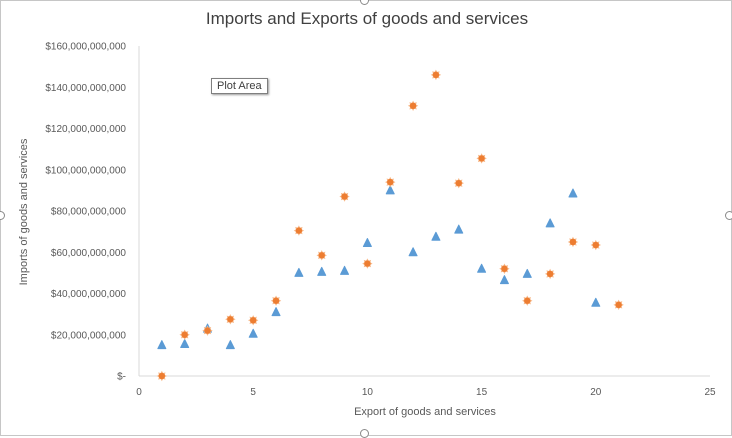  I want to click on y-tick-label: $40,000,000,000, so click(89, 294).